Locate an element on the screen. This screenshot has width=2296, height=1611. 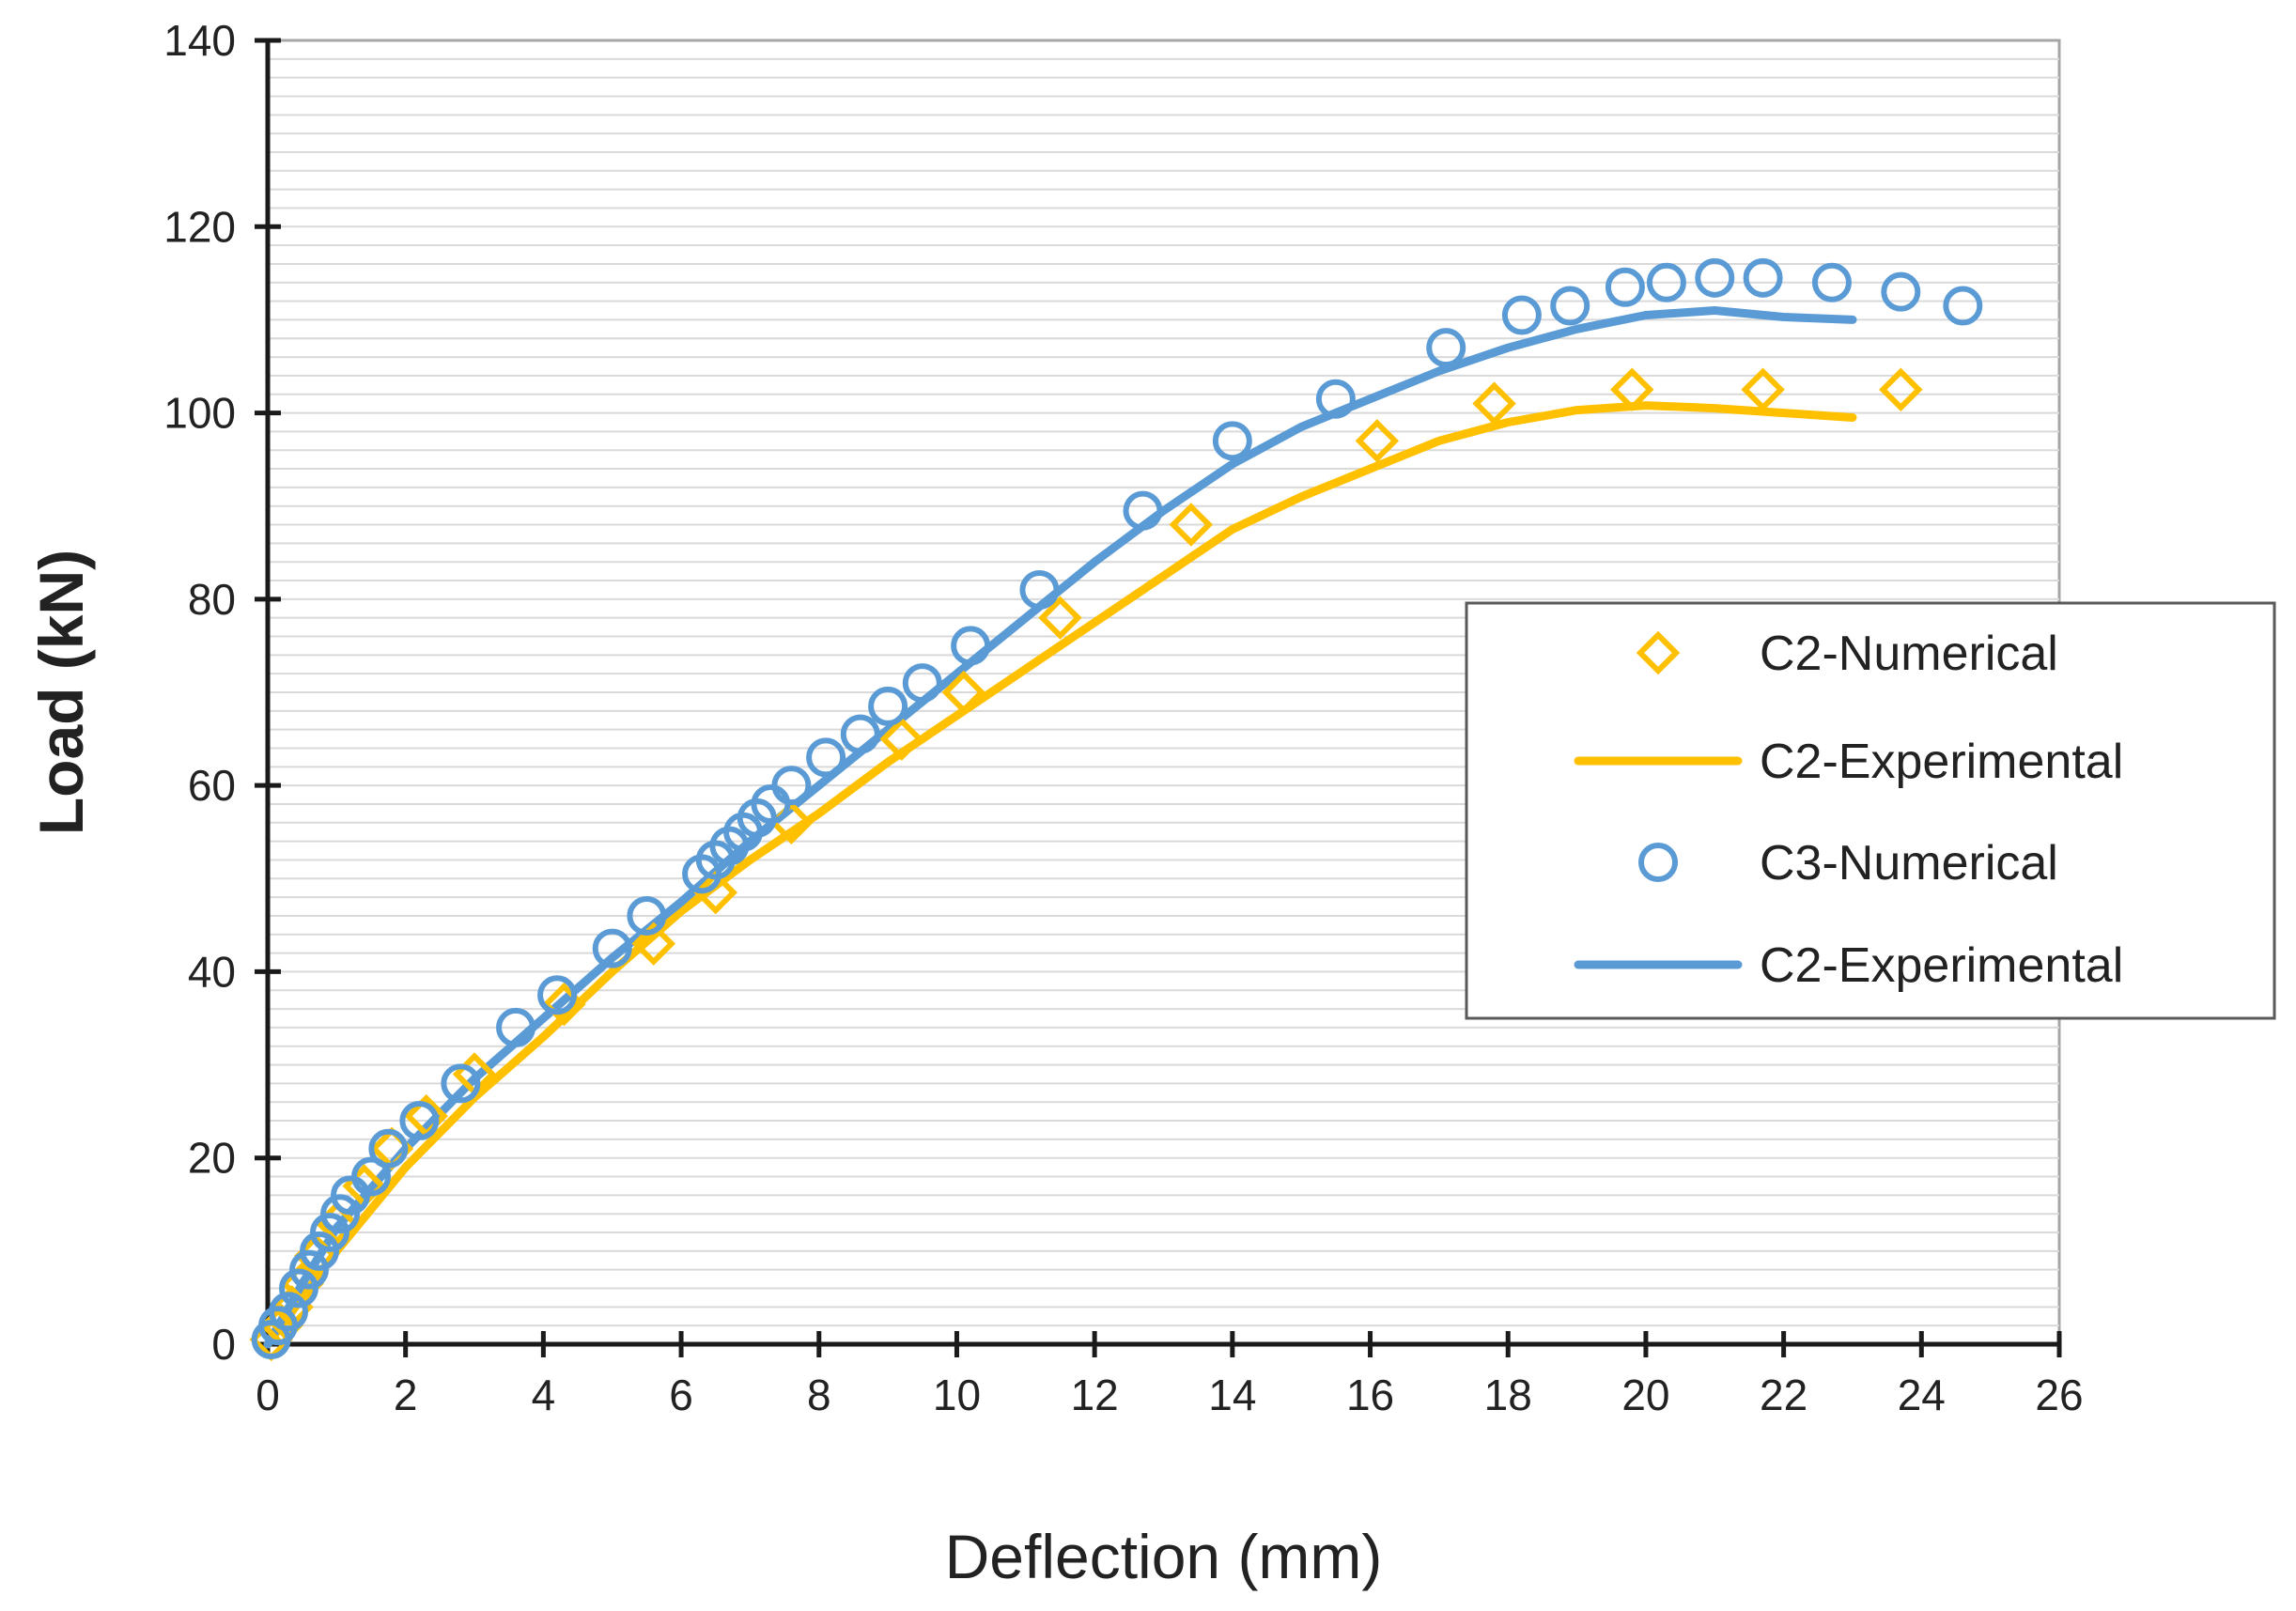
x-tick-label: 10 is located at coordinates (957, 1395).